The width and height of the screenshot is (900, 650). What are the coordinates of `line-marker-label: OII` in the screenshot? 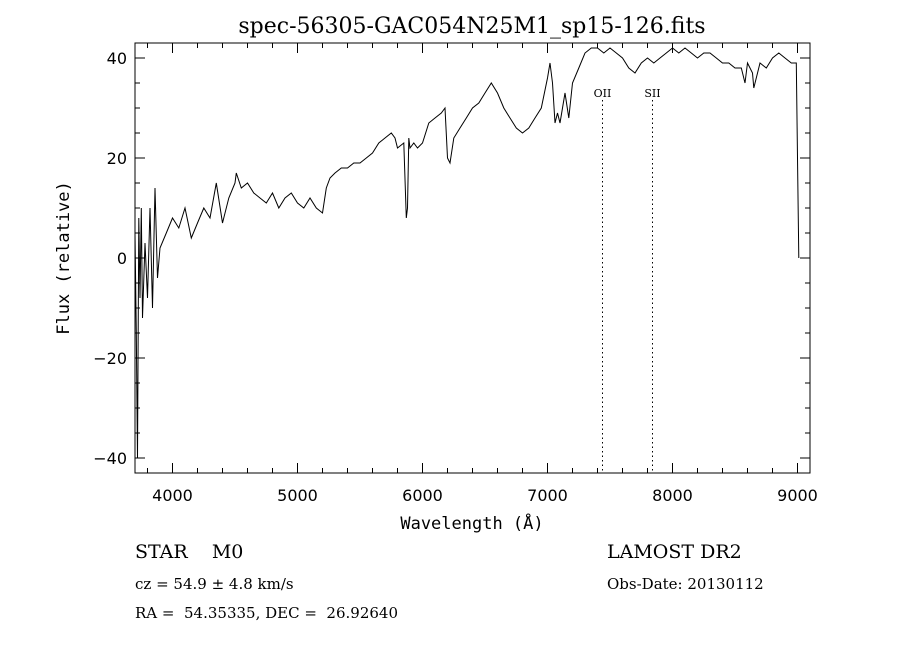 It's located at (603, 93).